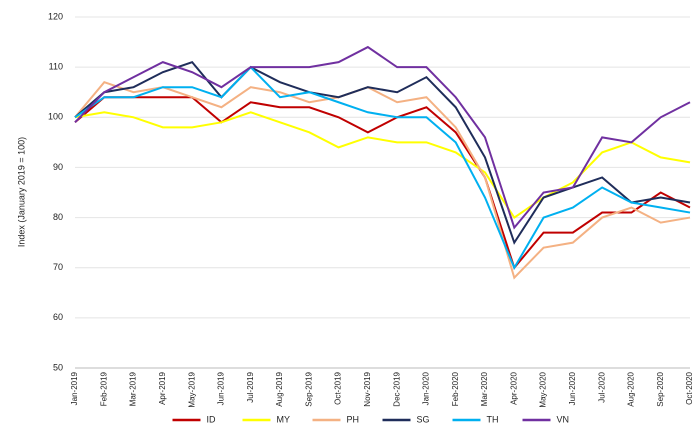 The height and width of the screenshot is (435, 697). What do you see at coordinates (103, 388) in the screenshot?
I see `x-tick-label: Feb-2019` at bounding box center [103, 388].